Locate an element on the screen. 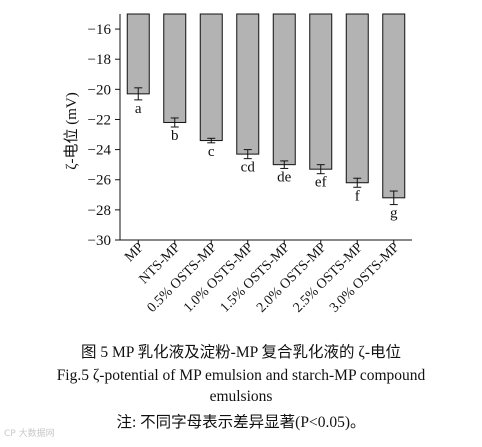 This screenshot has height=447, width=482. significance-label: f is located at coordinates (357, 196).